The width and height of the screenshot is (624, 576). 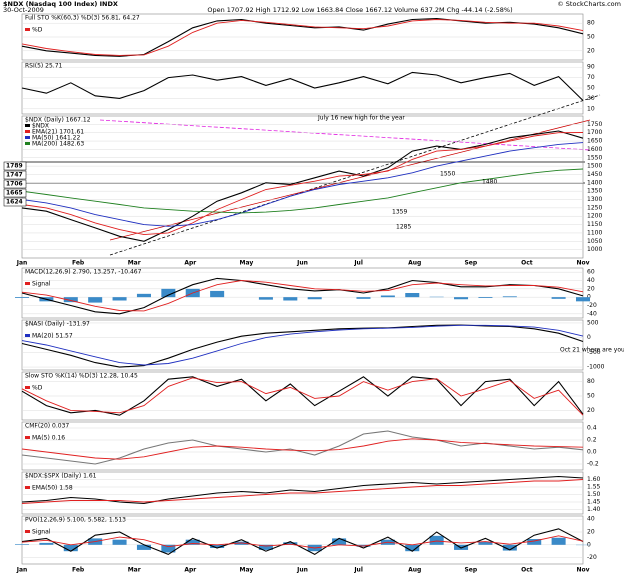 What do you see at coordinates (594, 149) in the screenshot?
I see `y-tick-label: 1600` at bounding box center [594, 149].